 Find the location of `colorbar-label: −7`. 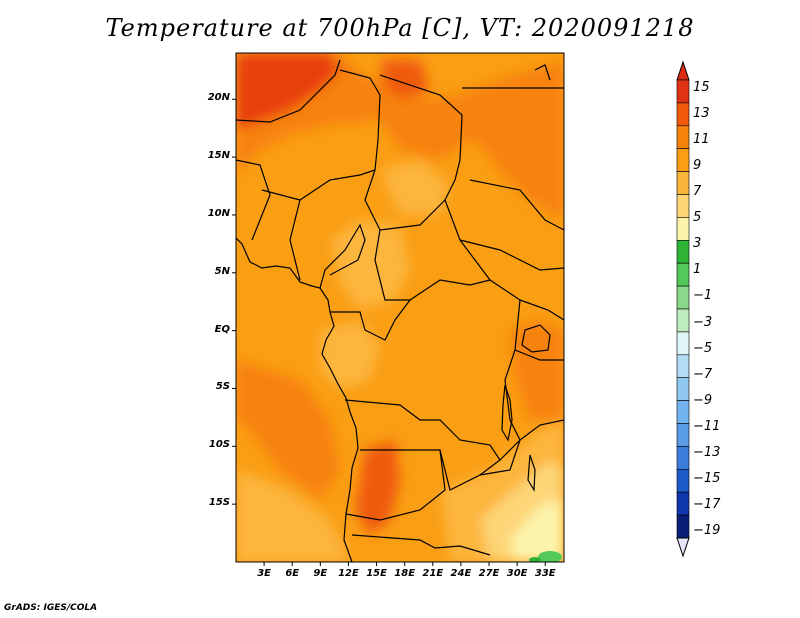

colorbar-label: −7 is located at coordinates (703, 374).